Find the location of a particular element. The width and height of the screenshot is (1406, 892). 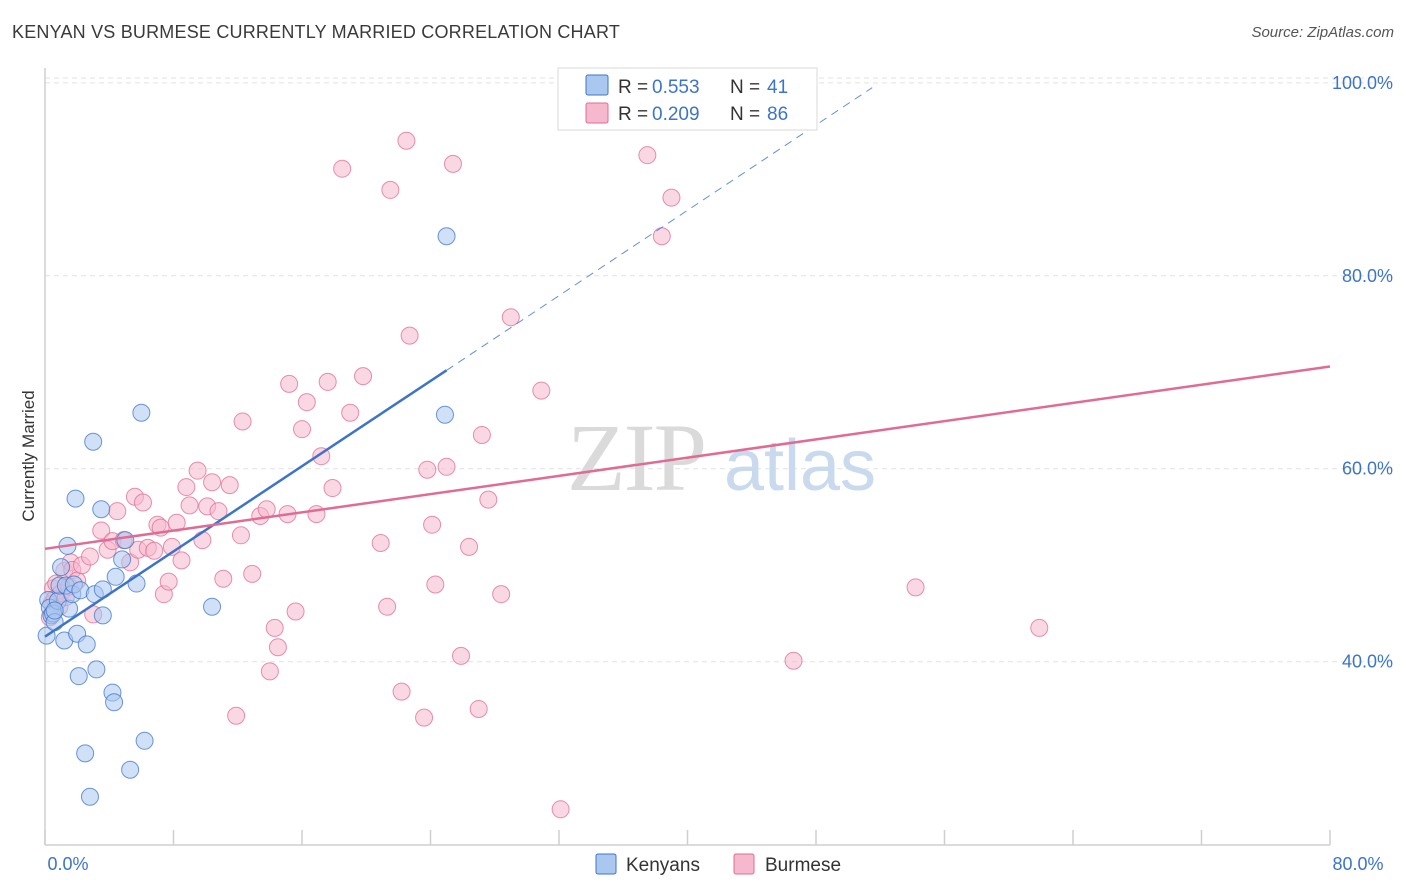

kenyans-trend-extension is located at coordinates (659, 229).